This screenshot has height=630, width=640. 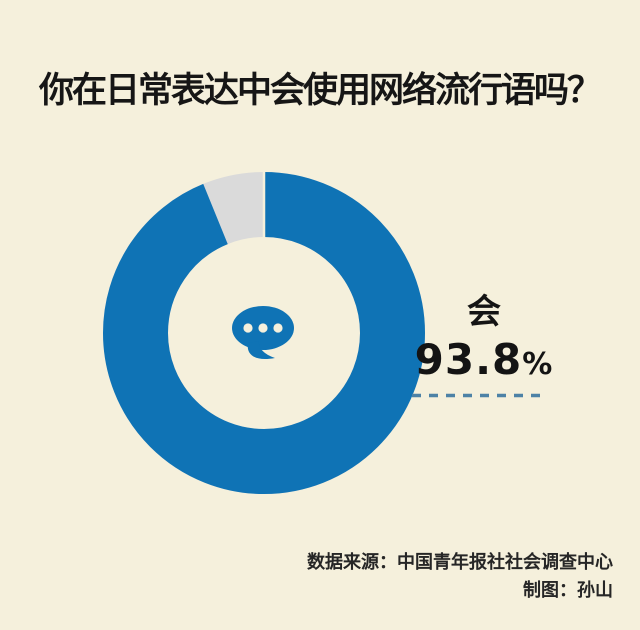 What do you see at coordinates (468, 359) in the screenshot?
I see `callout-value-number: 93.8` at bounding box center [468, 359].